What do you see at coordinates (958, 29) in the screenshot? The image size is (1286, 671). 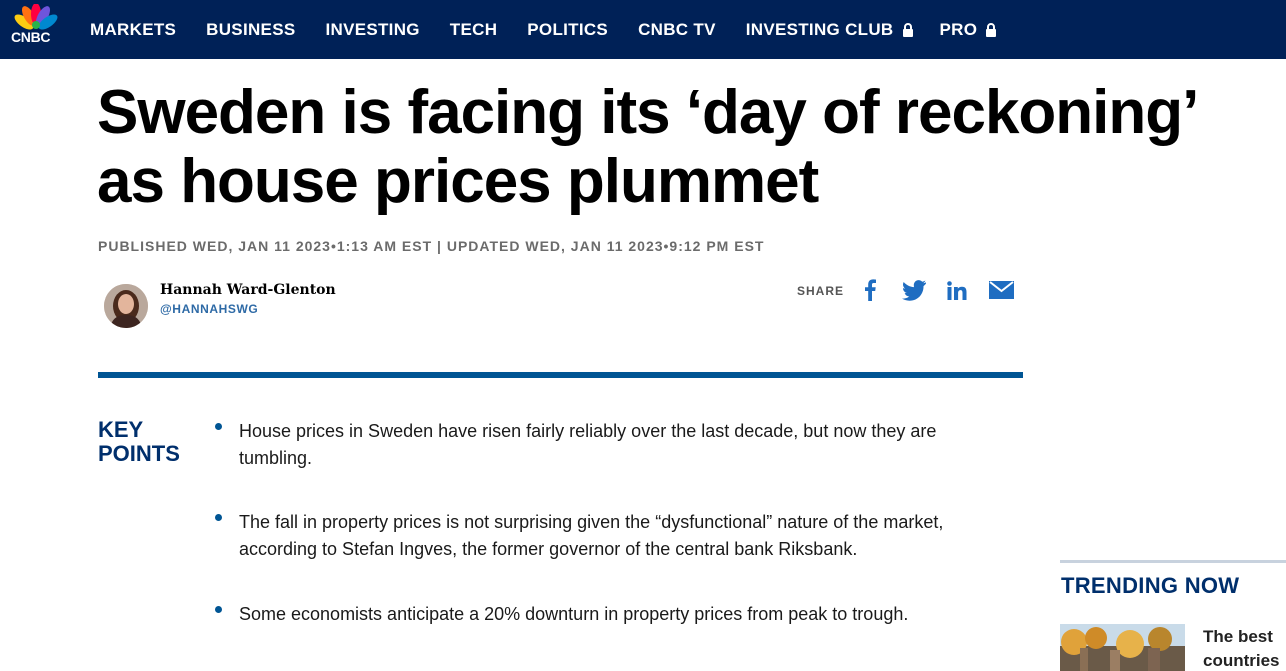 I see `nav-pro-label: PRO` at bounding box center [958, 29].